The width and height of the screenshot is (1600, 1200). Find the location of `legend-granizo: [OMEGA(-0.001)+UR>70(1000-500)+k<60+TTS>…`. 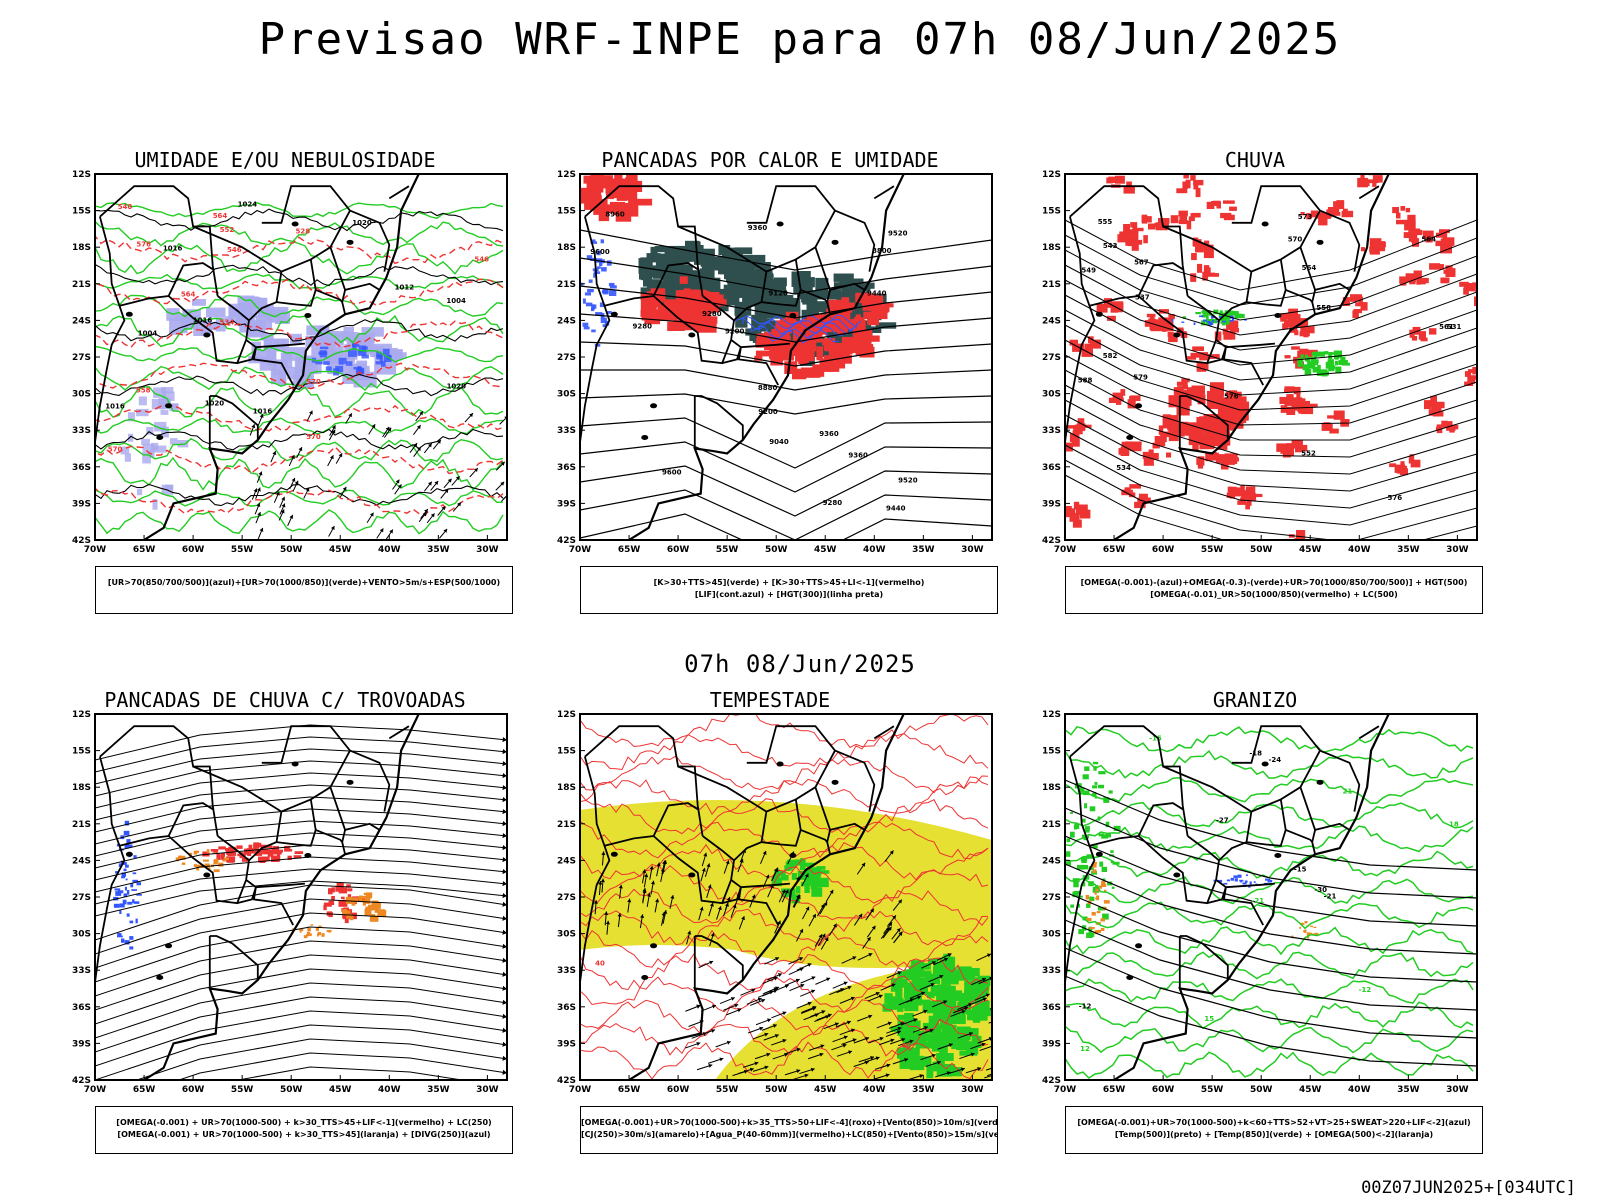

legend-granizo: [OMEGA(-0.001)+UR>70(1000-500)+k<60+TTS>… is located at coordinates (1274, 1130).